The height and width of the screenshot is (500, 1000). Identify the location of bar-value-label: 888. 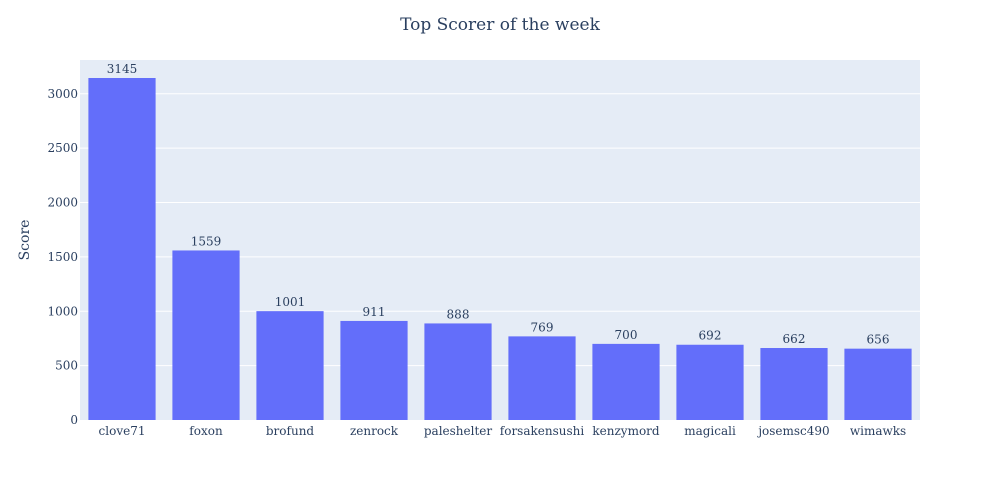
(458, 314).